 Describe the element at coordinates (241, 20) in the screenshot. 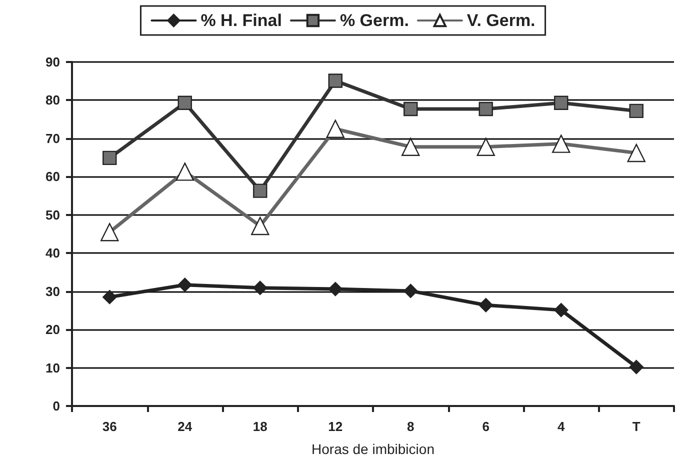

I see `legend-label: % H. Final` at that location.